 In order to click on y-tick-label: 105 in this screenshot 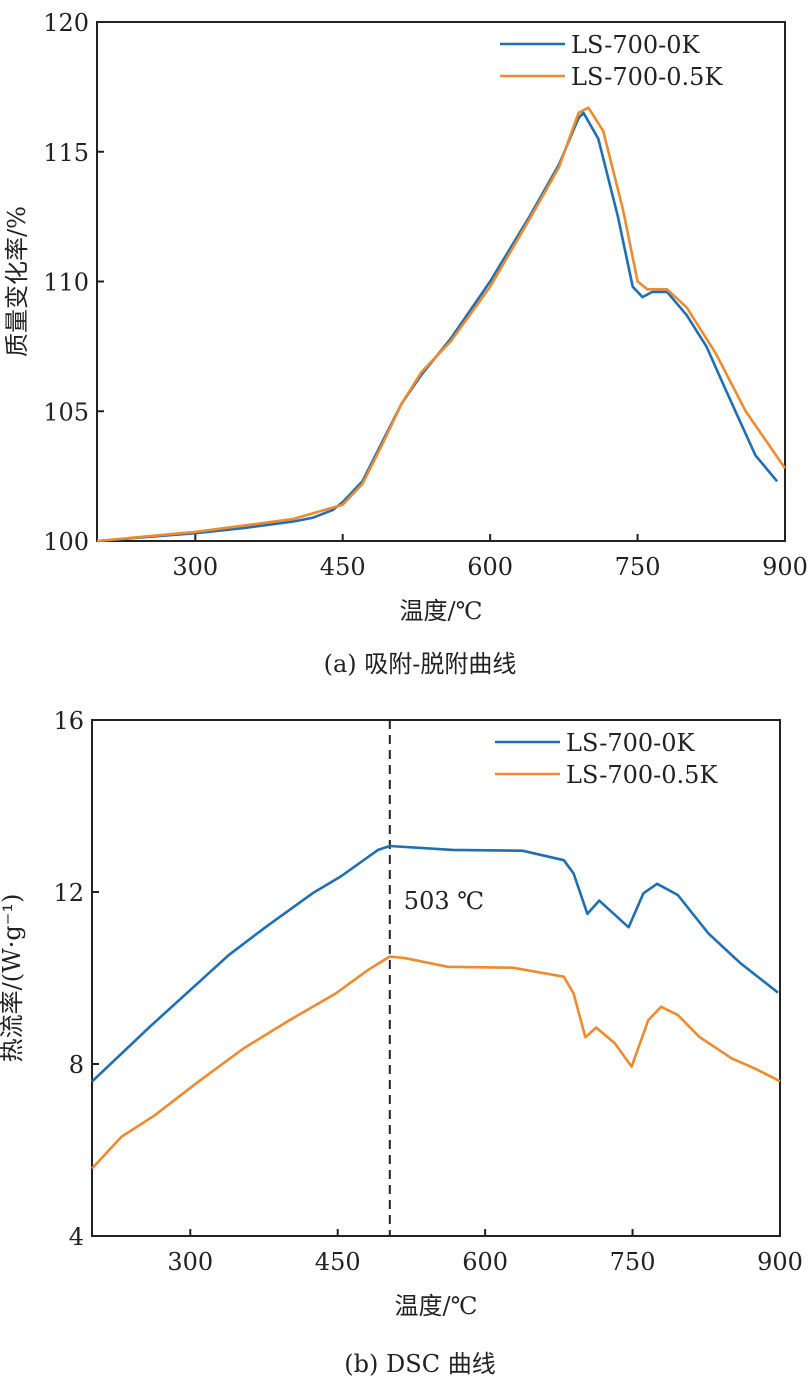, I will do `click(66, 412)`.